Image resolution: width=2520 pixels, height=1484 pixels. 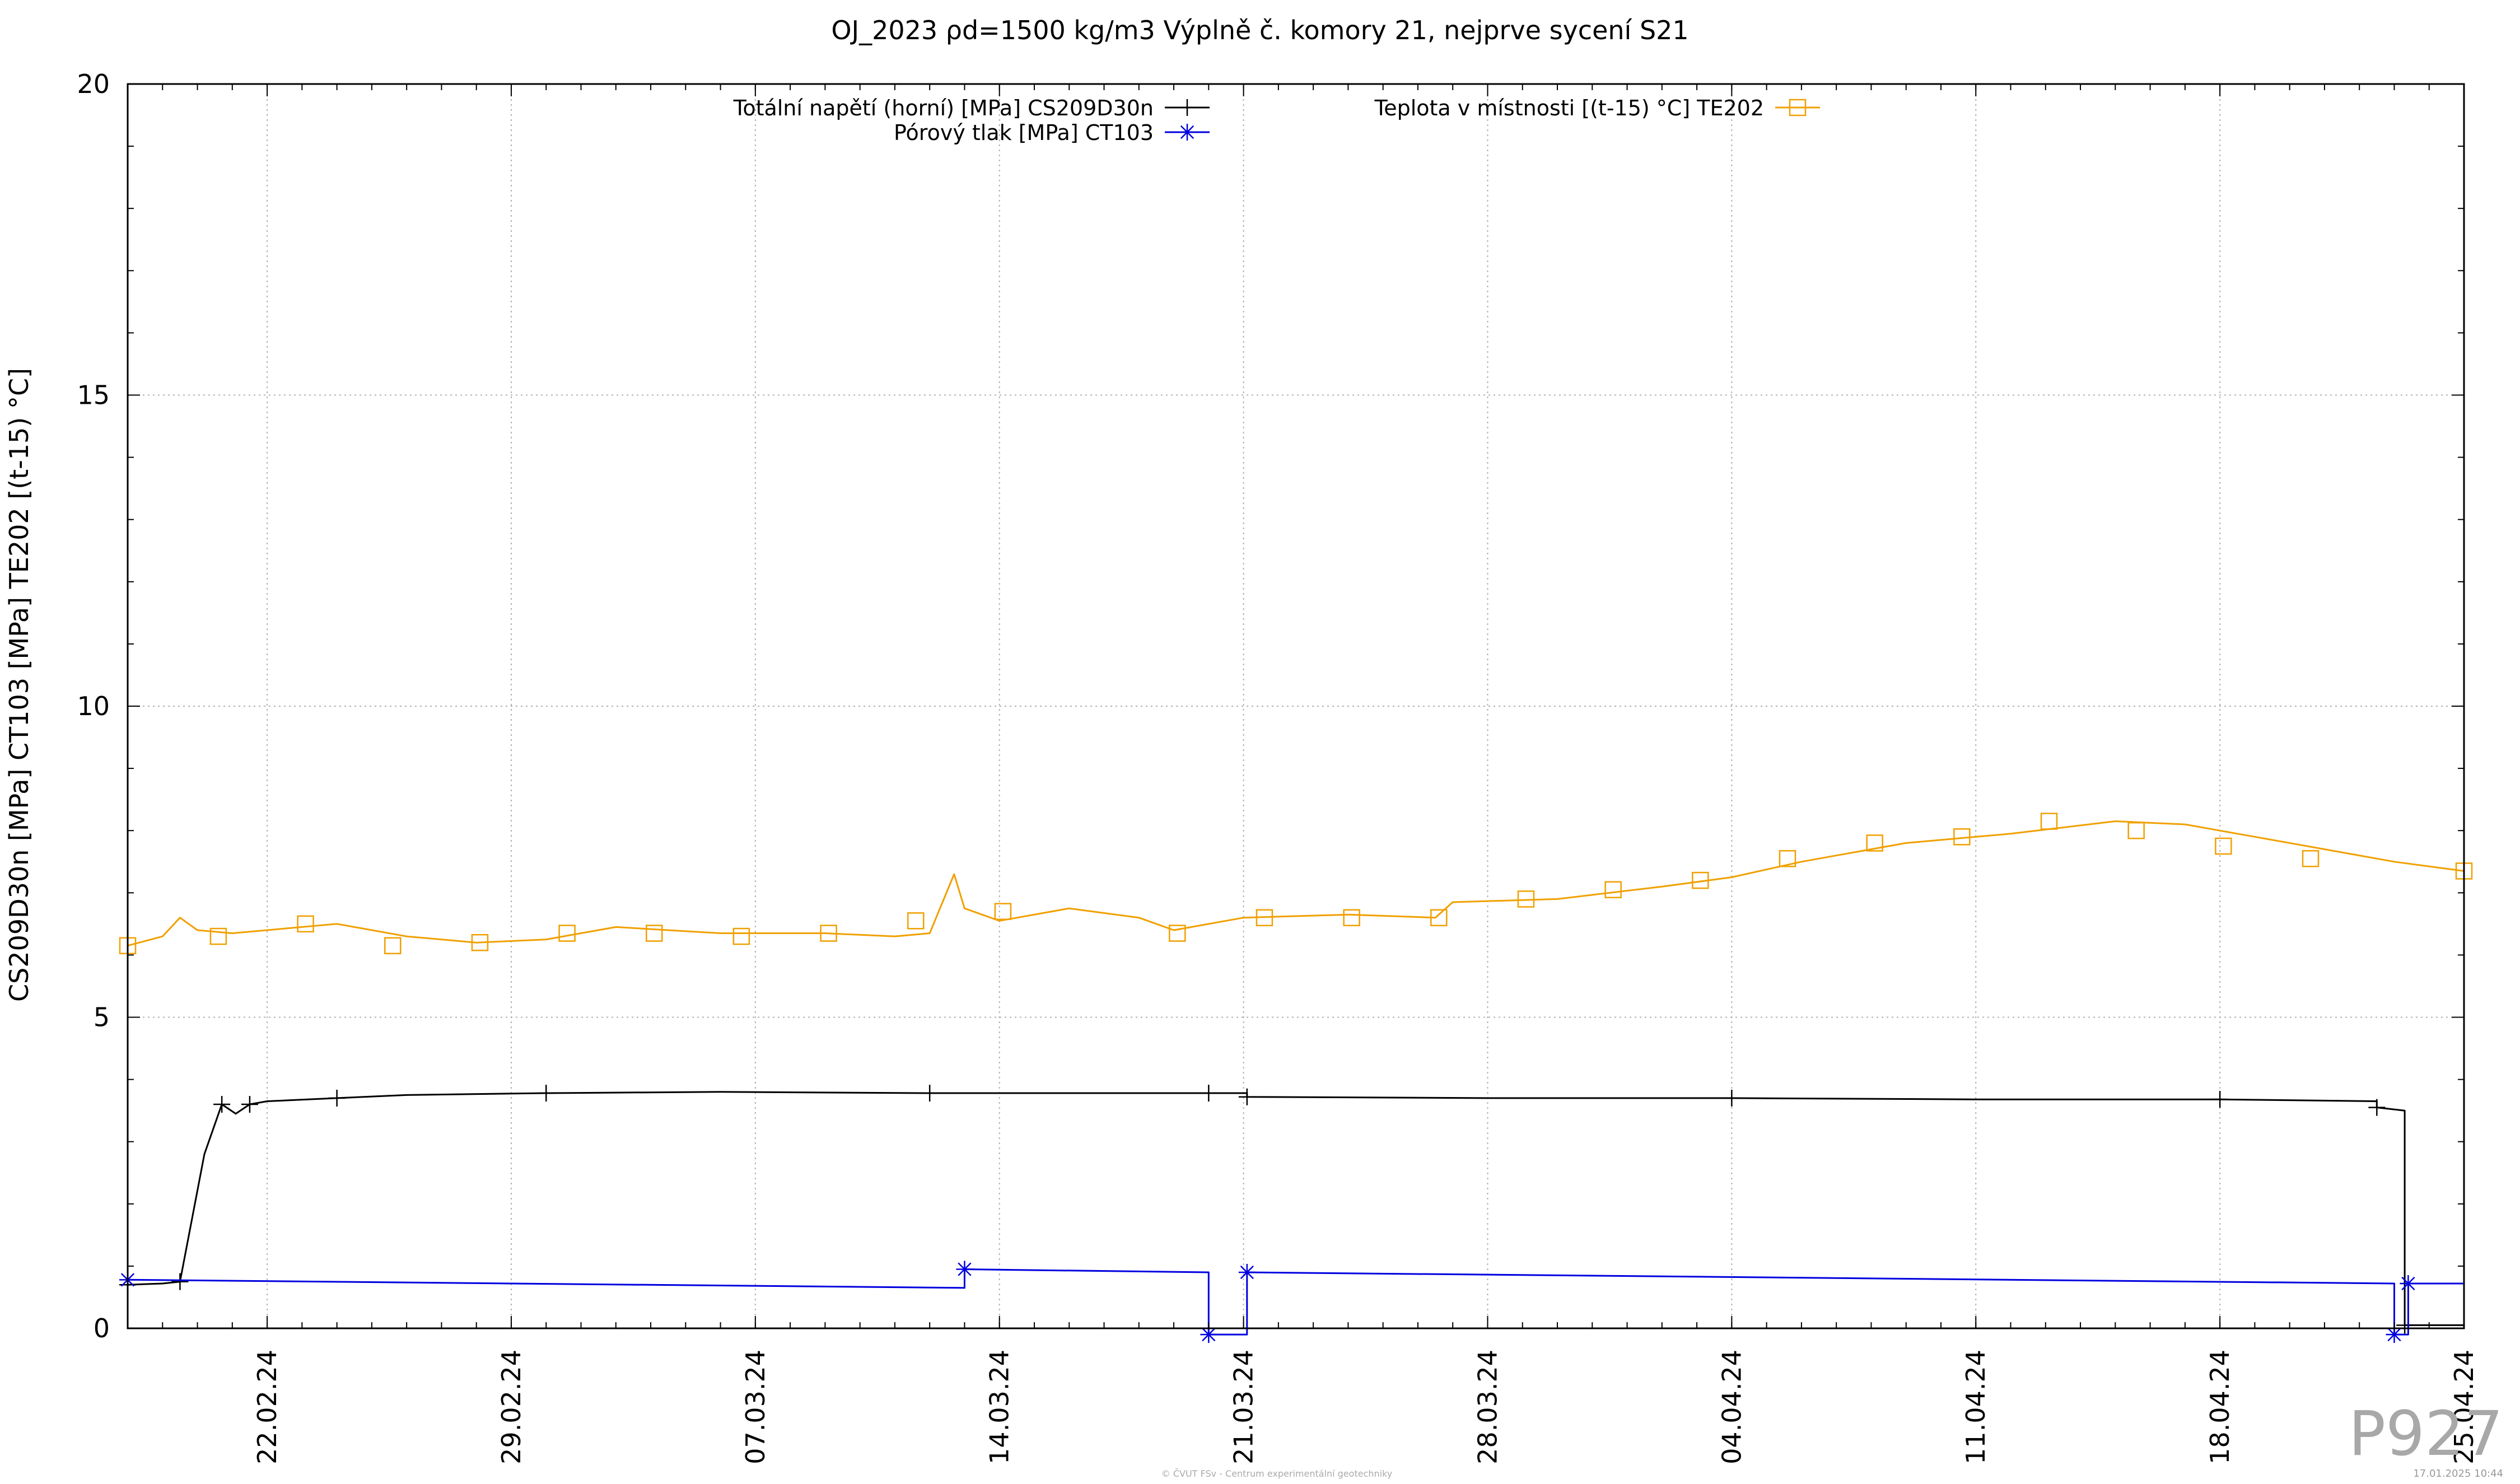 What do you see at coordinates (1024, 133) in the screenshot?
I see `legend-label: Pórový tlak [MPa] CT103` at bounding box center [1024, 133].